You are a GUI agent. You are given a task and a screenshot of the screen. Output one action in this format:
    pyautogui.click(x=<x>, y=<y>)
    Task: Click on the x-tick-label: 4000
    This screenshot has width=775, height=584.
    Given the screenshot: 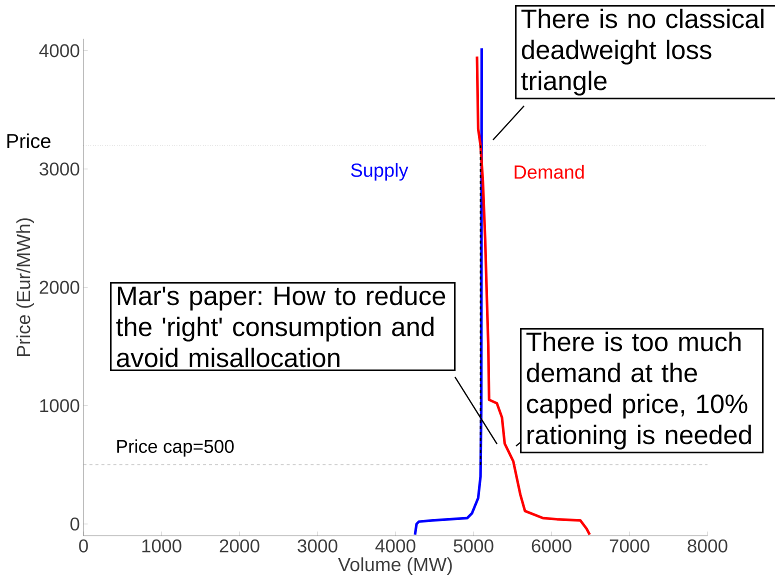 What is the action you would take?
    pyautogui.click(x=395, y=545)
    